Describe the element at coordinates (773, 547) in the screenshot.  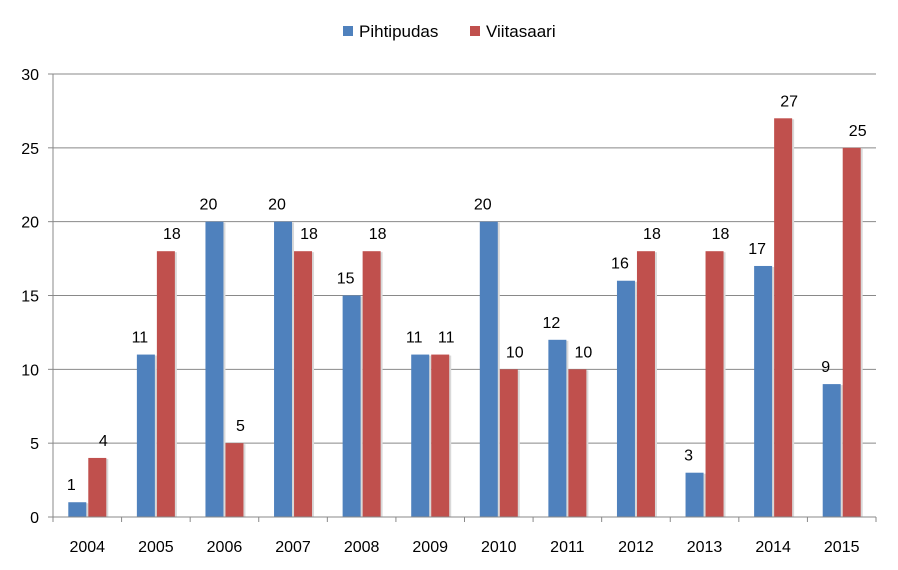
I see `x-tick-label: 2014` at that location.